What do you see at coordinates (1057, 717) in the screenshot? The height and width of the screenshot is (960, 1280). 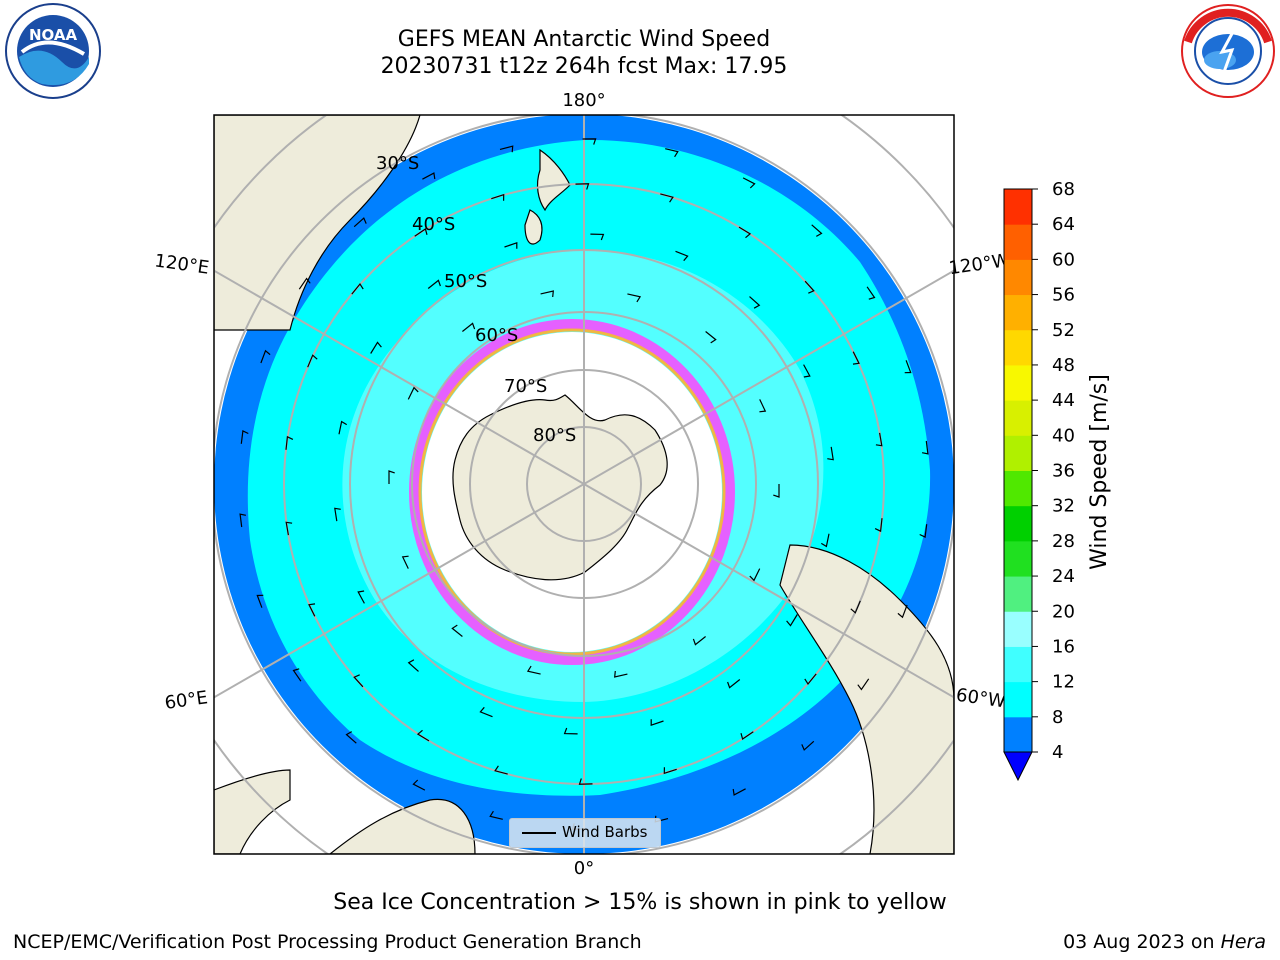 I see `colorbar-tick-label: 8` at bounding box center [1057, 717].